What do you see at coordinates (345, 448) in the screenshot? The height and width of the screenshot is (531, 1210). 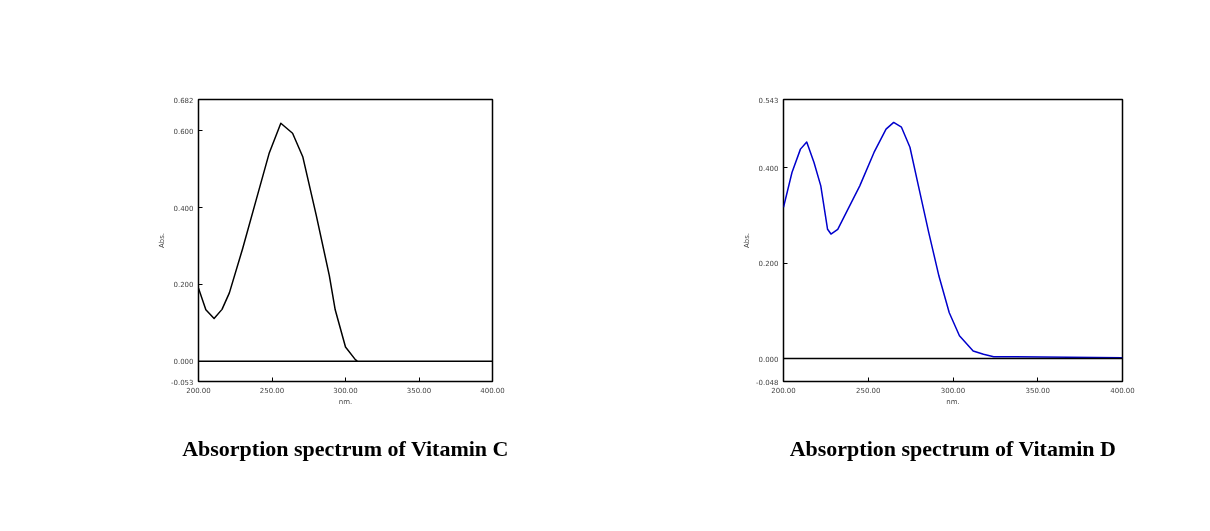 I see `text: Absorption spectrum of Vitamin C` at bounding box center [345, 448].